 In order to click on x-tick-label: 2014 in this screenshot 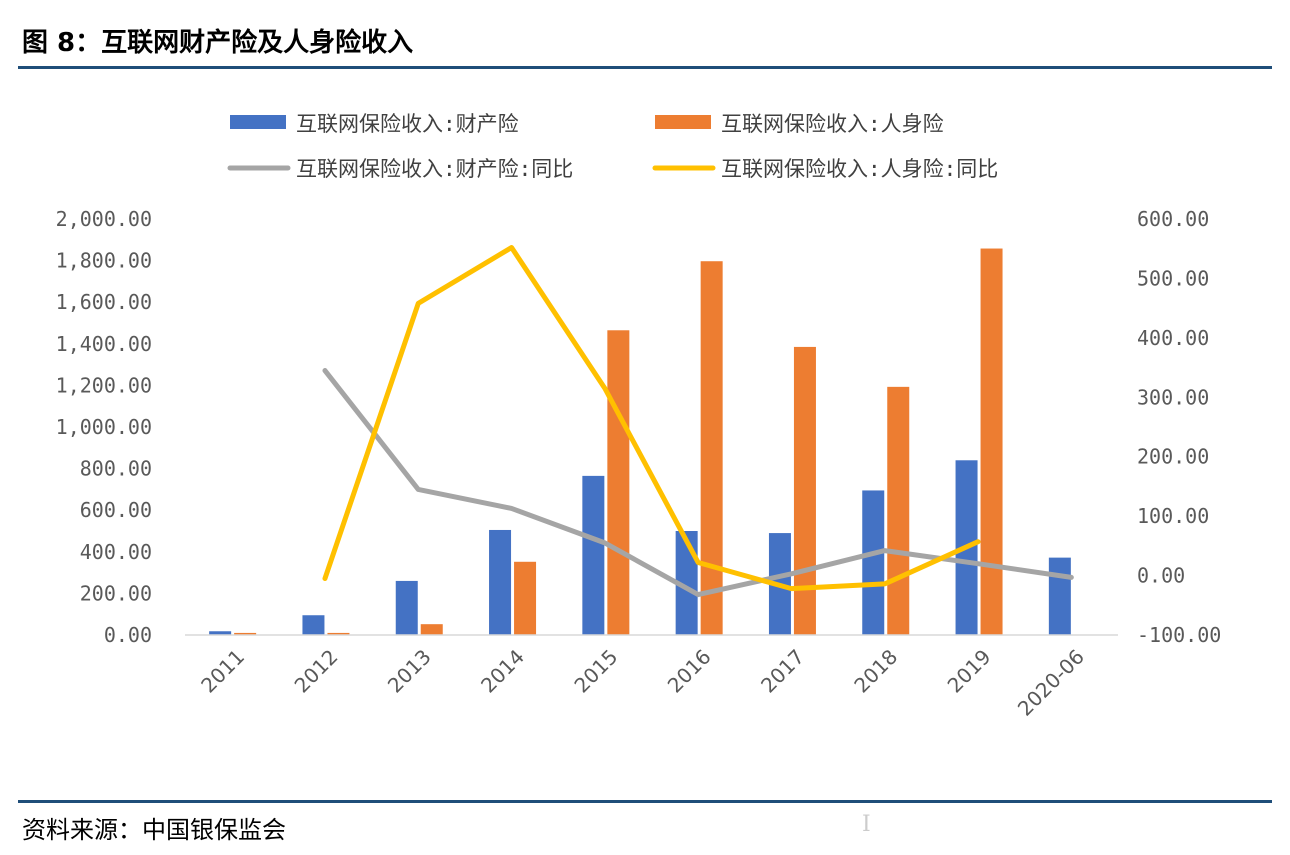, I will do `click(502, 671)`.